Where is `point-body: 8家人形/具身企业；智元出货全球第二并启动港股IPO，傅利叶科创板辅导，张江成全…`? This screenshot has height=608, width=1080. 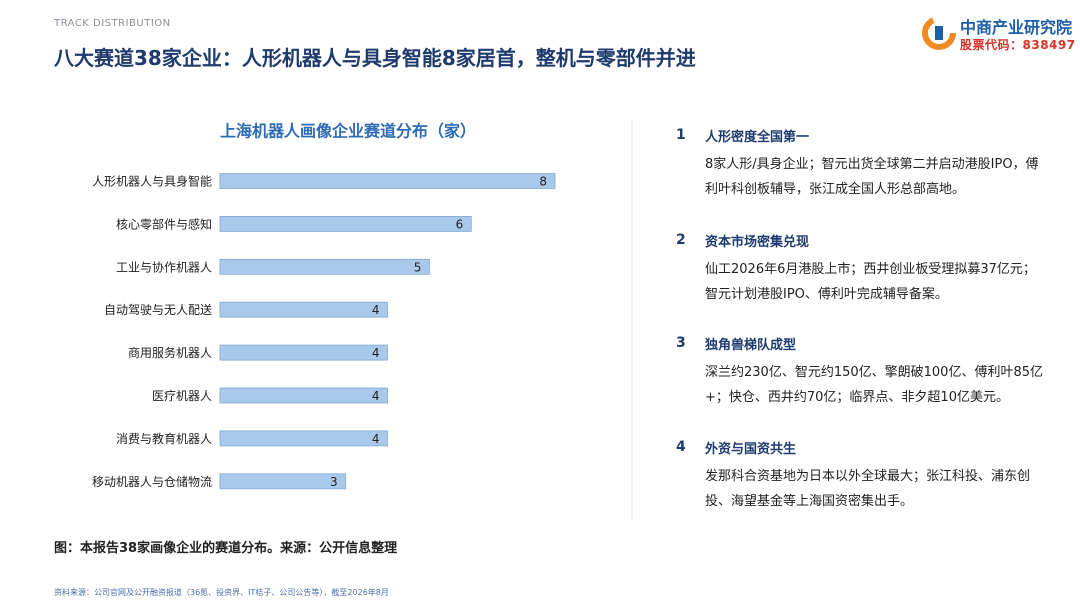
point-body: 8家人形/具身企业；智元出货全球第二并启动港股IPO，傅利叶科创板辅导，张江成全… is located at coordinates (872, 177).